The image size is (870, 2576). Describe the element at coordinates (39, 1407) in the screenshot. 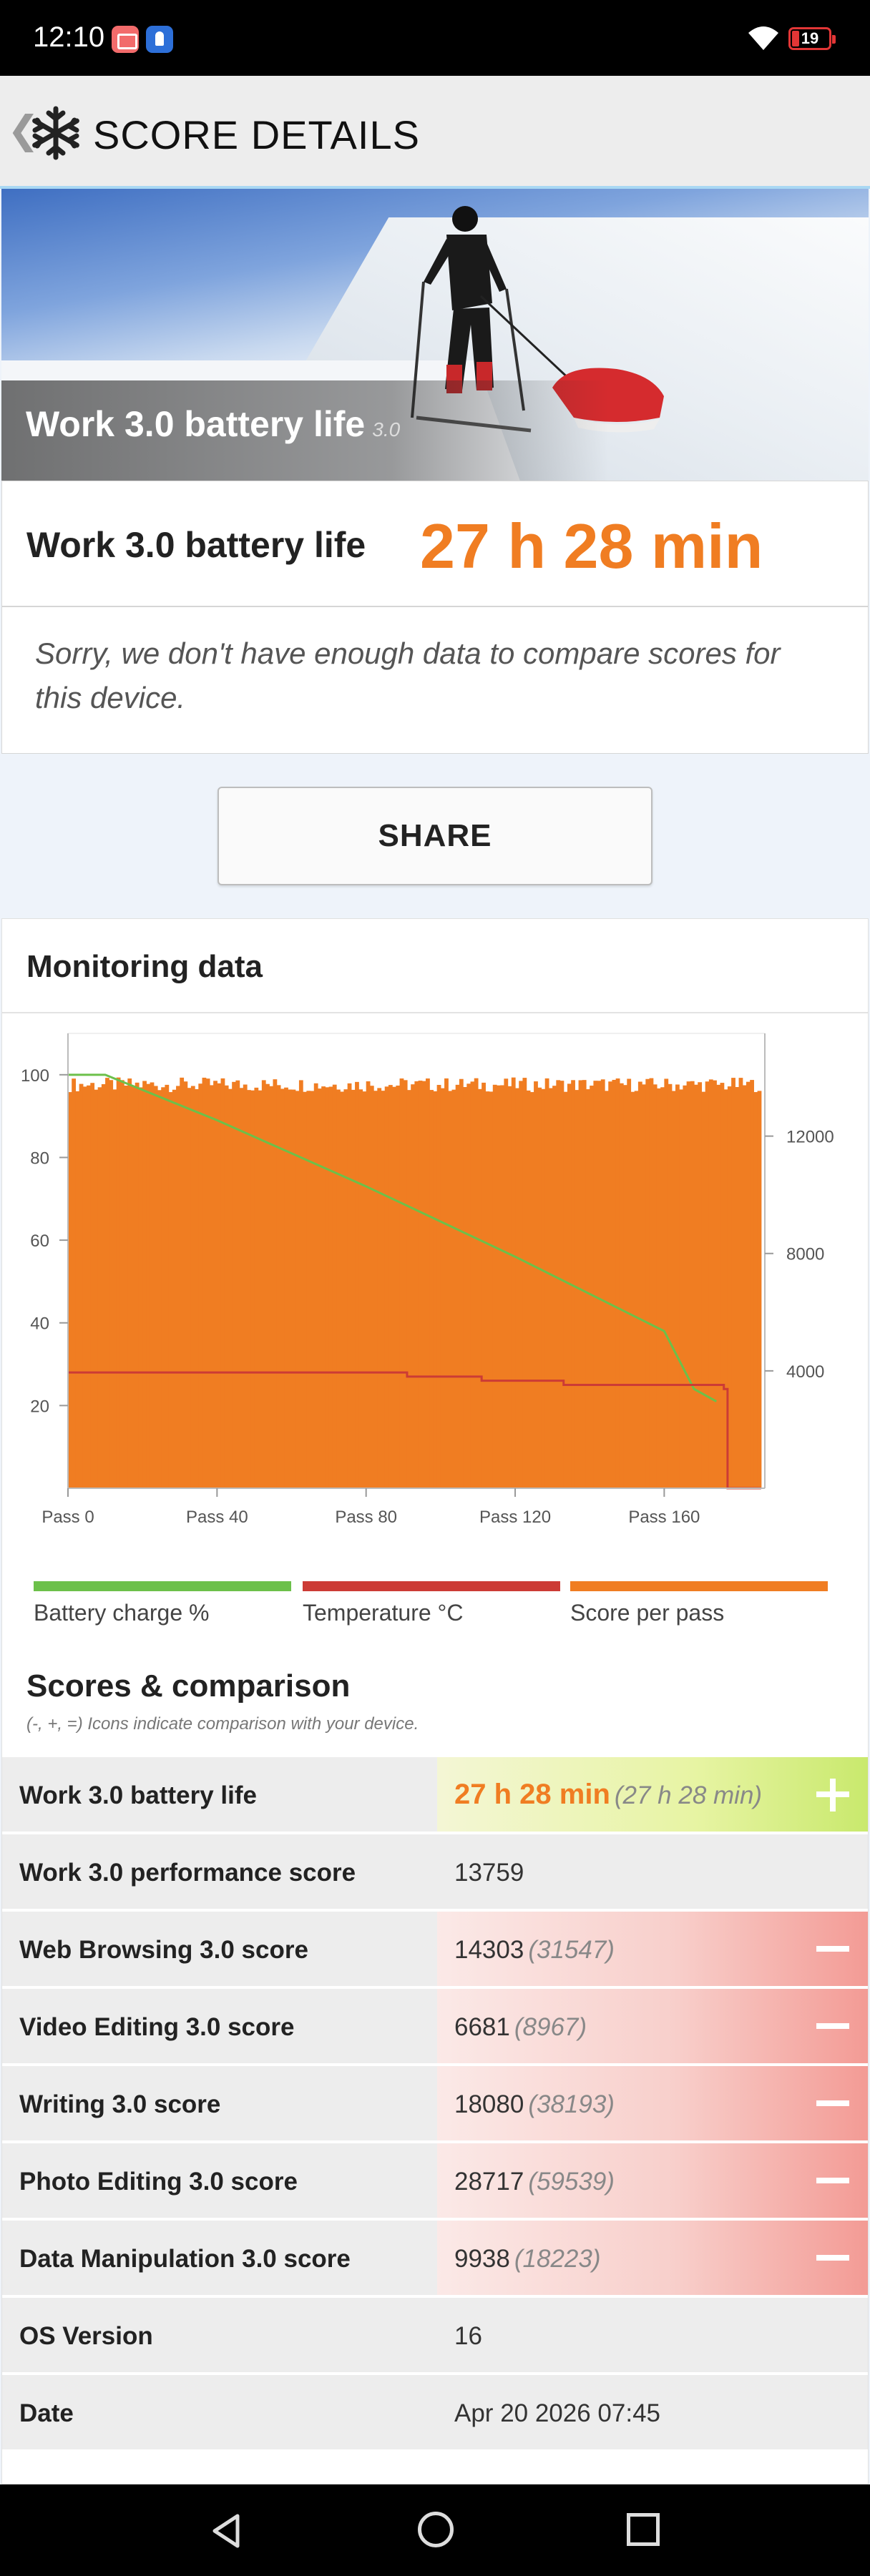

I see `left-tick-label: 20` at that location.